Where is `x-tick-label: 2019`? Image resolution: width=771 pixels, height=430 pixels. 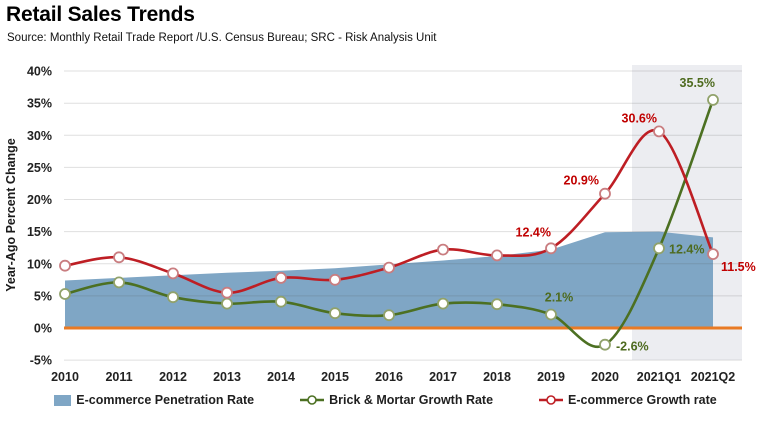
x-tick-label: 2019 is located at coordinates (551, 377).